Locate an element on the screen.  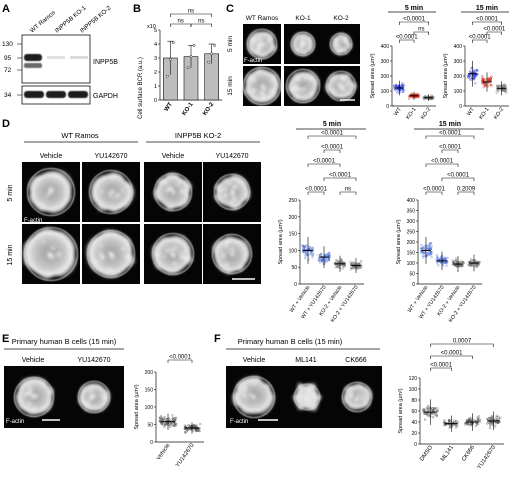
d-tile-r0-c3-cell-edge is located at coordinates (232, 192).